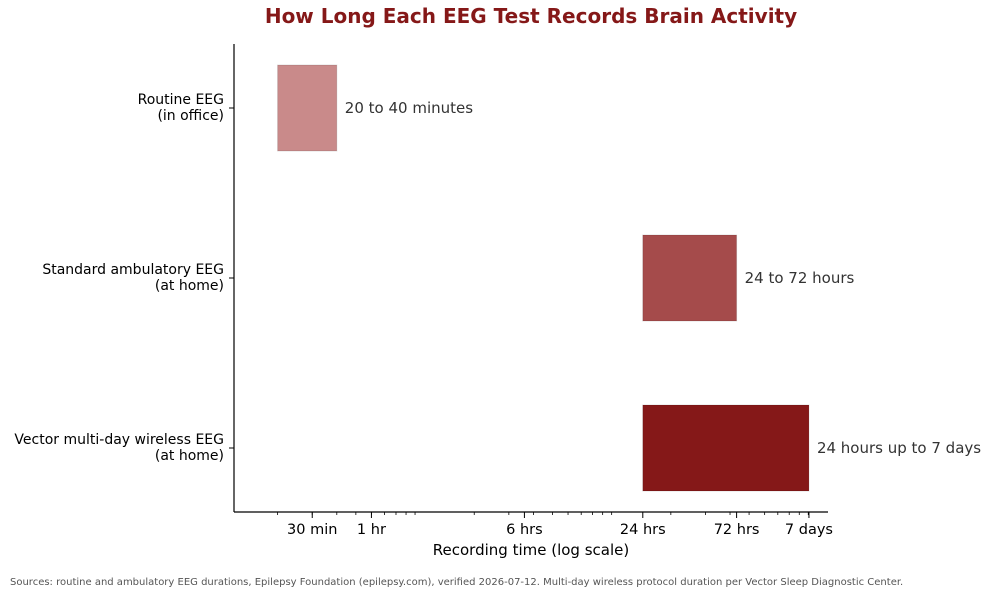 The image size is (1000, 600). What do you see at coordinates (190, 116) in the screenshot?
I see `category-label: (in office)` at bounding box center [190, 116].